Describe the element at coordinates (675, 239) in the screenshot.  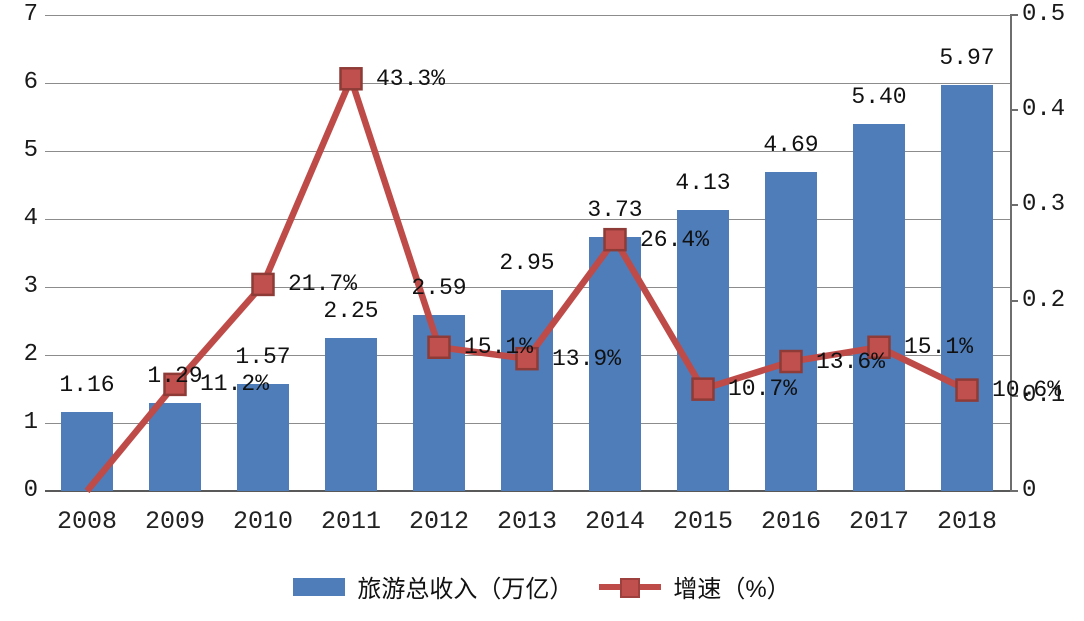
I see `growth-value-label: 26.4%` at that location.